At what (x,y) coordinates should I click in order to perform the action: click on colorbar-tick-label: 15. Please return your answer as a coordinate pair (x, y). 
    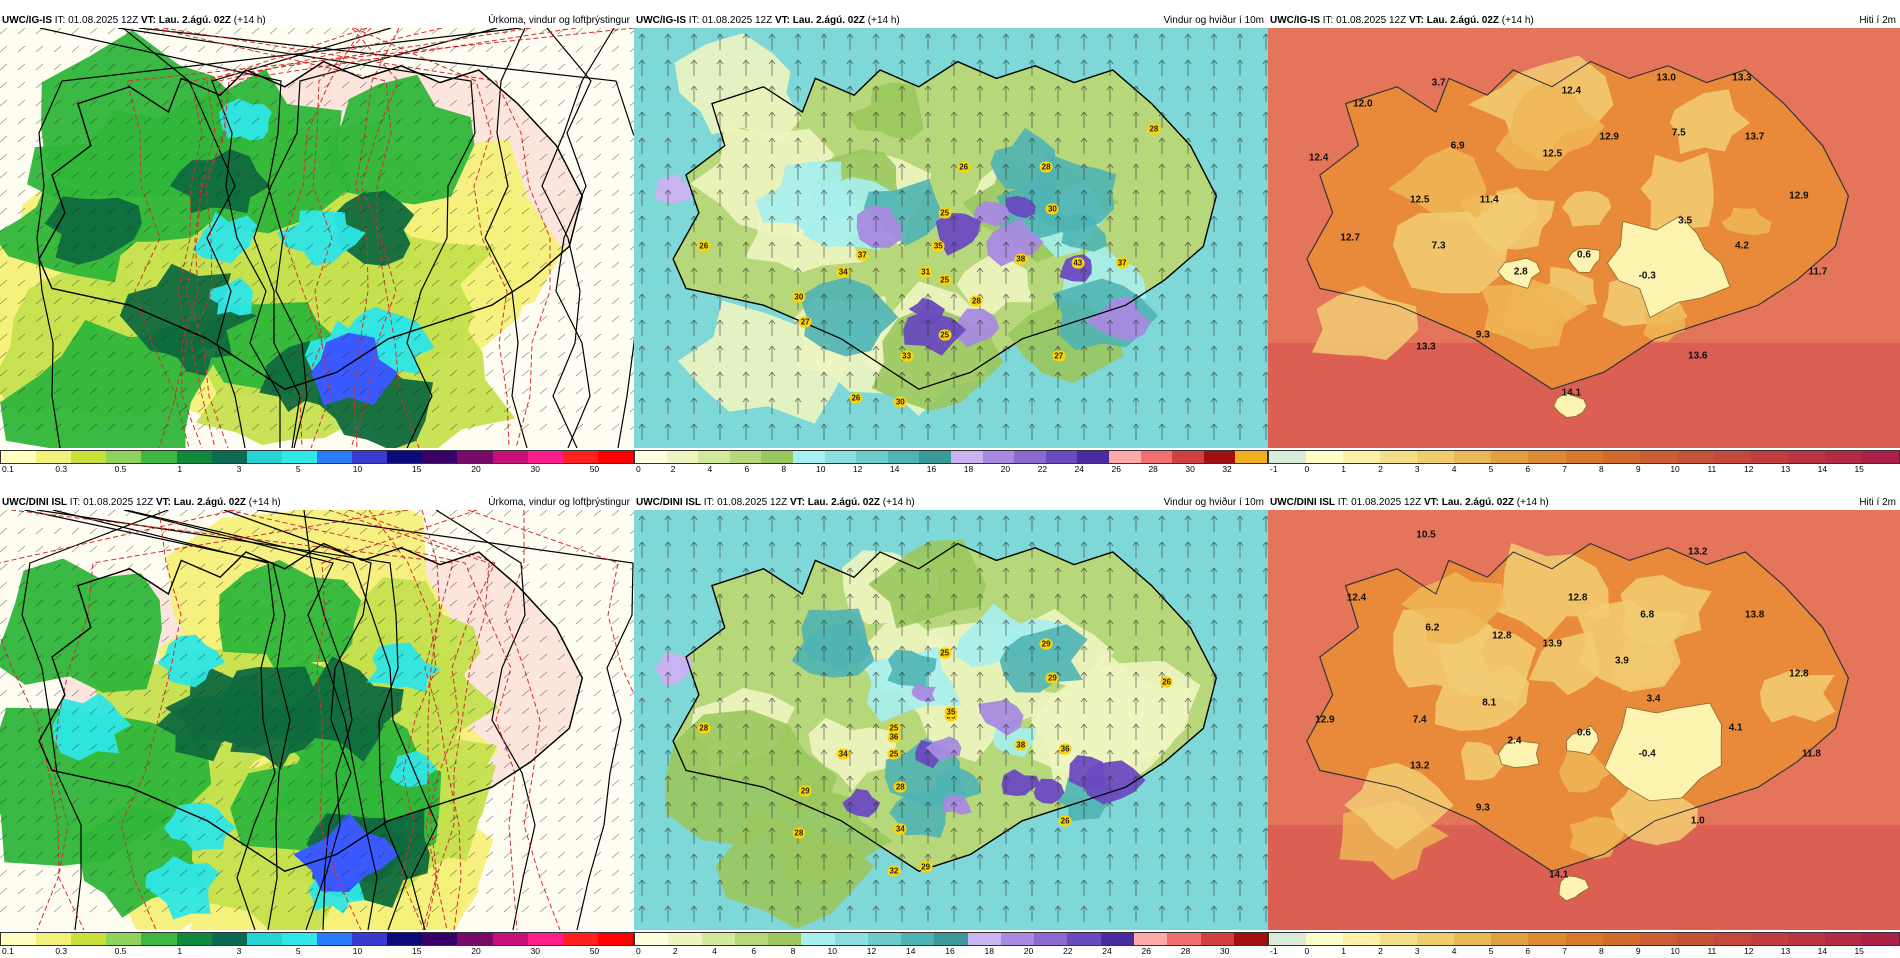
    Looking at the image, I should click on (416, 469).